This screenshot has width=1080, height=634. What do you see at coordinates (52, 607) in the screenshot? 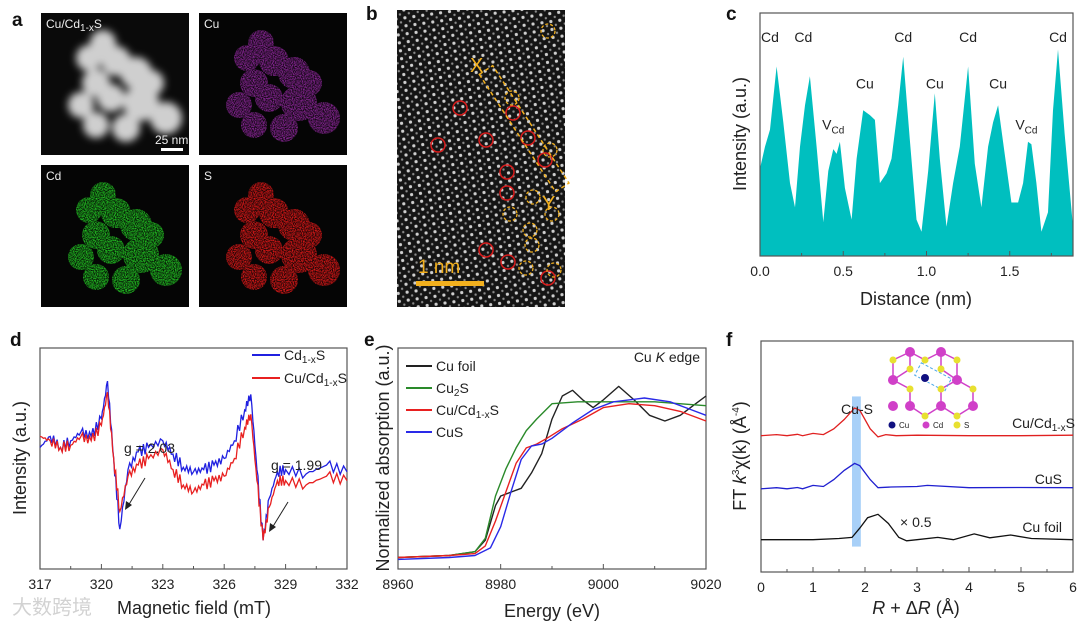
I see `watermark: 大数跨境` at bounding box center [52, 607].